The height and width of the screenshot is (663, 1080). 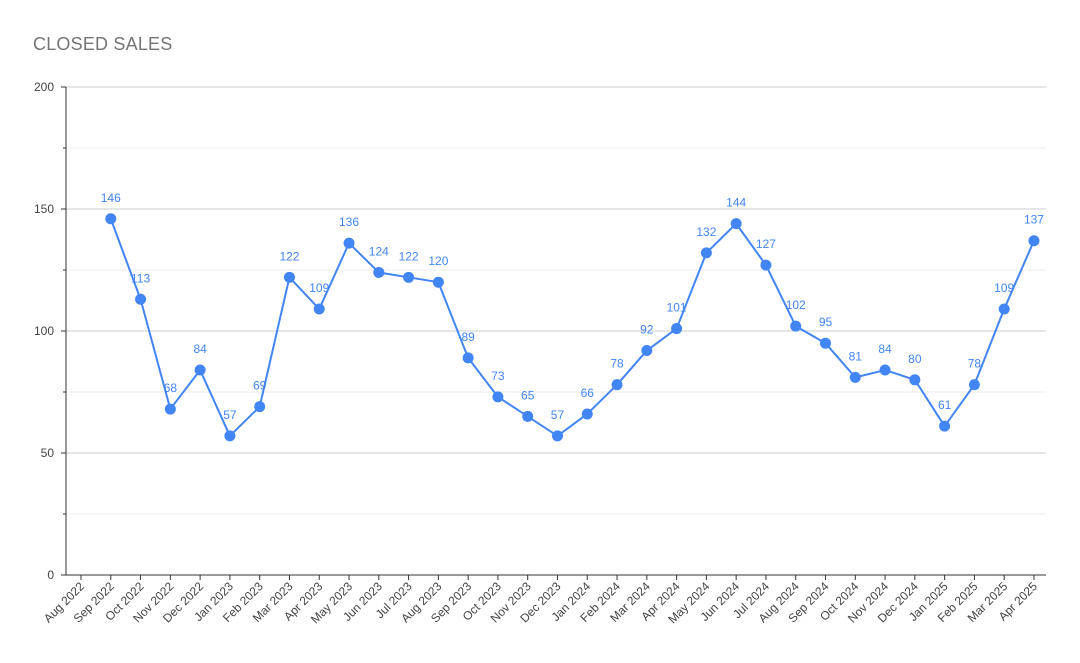 What do you see at coordinates (44, 209) in the screenshot?
I see `y-tick-label: 150` at bounding box center [44, 209].